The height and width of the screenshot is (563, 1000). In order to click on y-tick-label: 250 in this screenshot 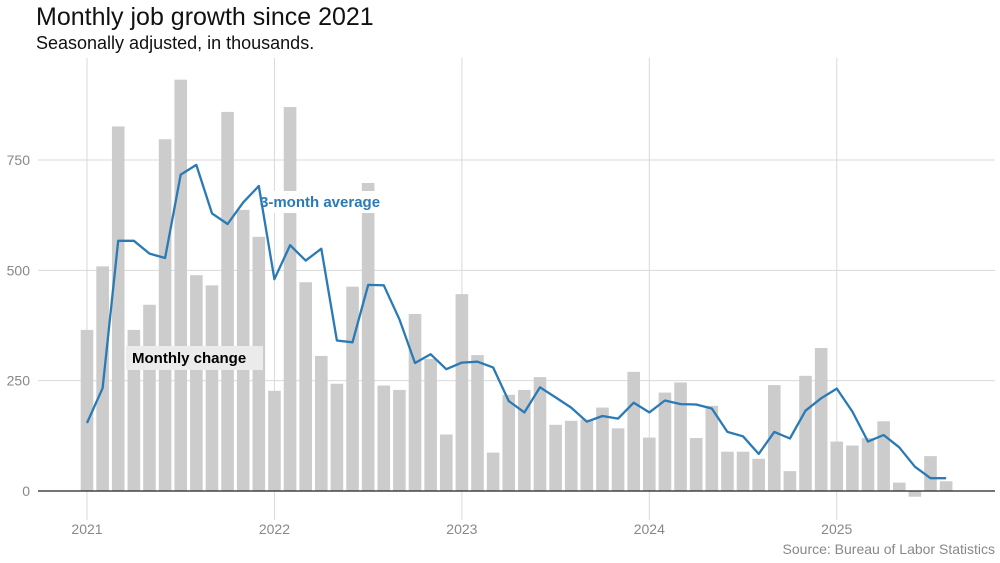, I will do `click(19, 381)`.